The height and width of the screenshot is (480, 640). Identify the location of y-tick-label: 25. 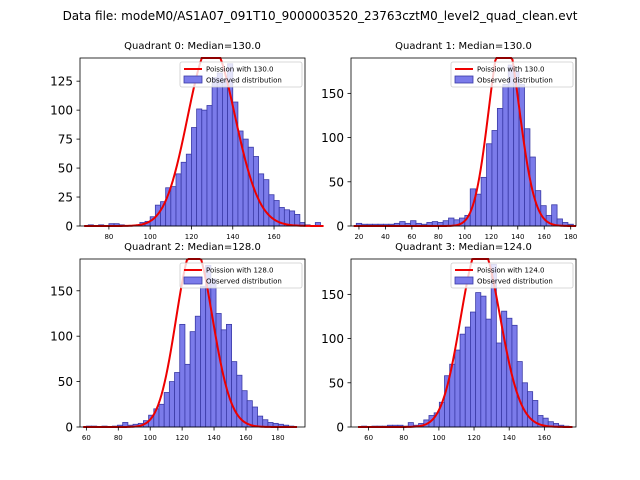
(65, 198).